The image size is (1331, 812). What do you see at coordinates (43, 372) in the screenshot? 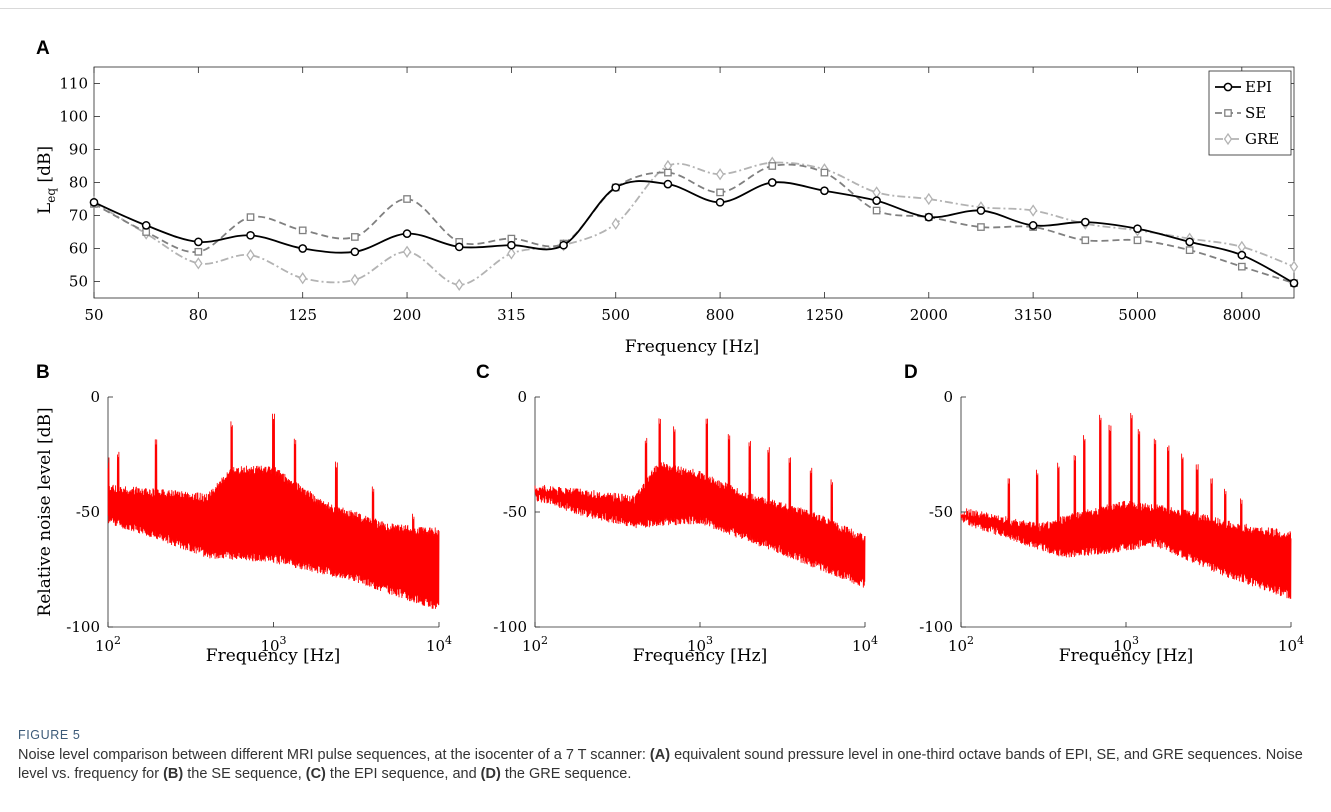
I see `panel-letter-b: B` at bounding box center [43, 372].